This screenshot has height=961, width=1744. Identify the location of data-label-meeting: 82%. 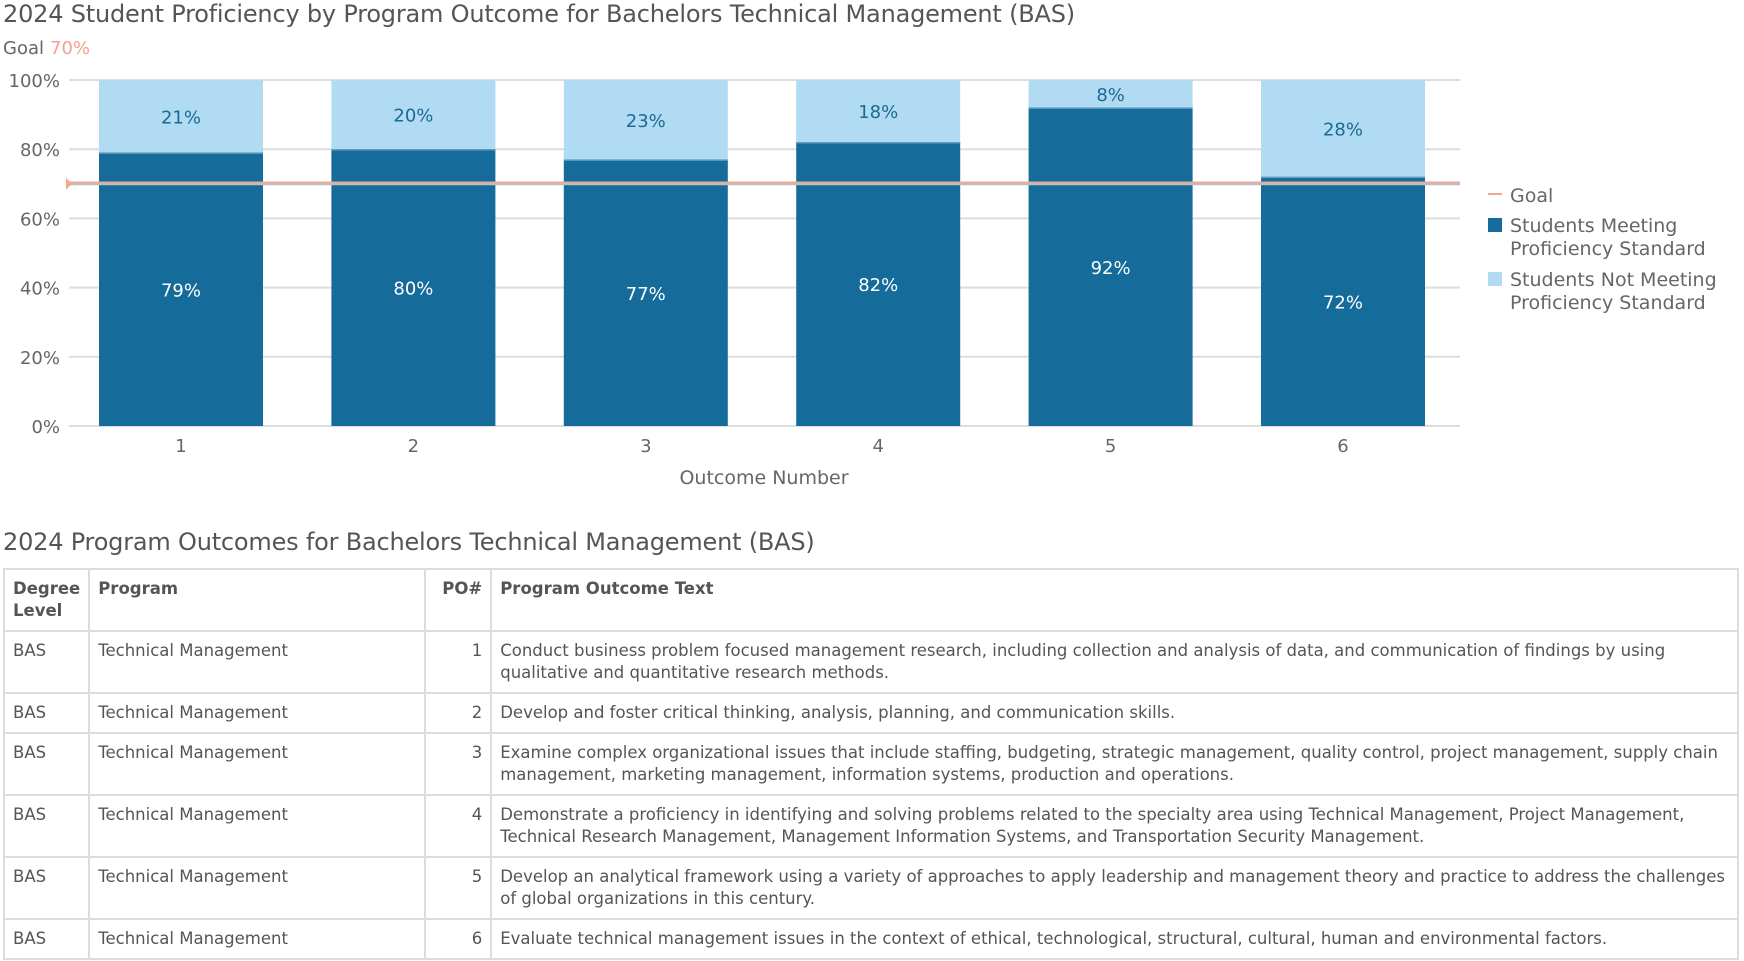
(878, 285).